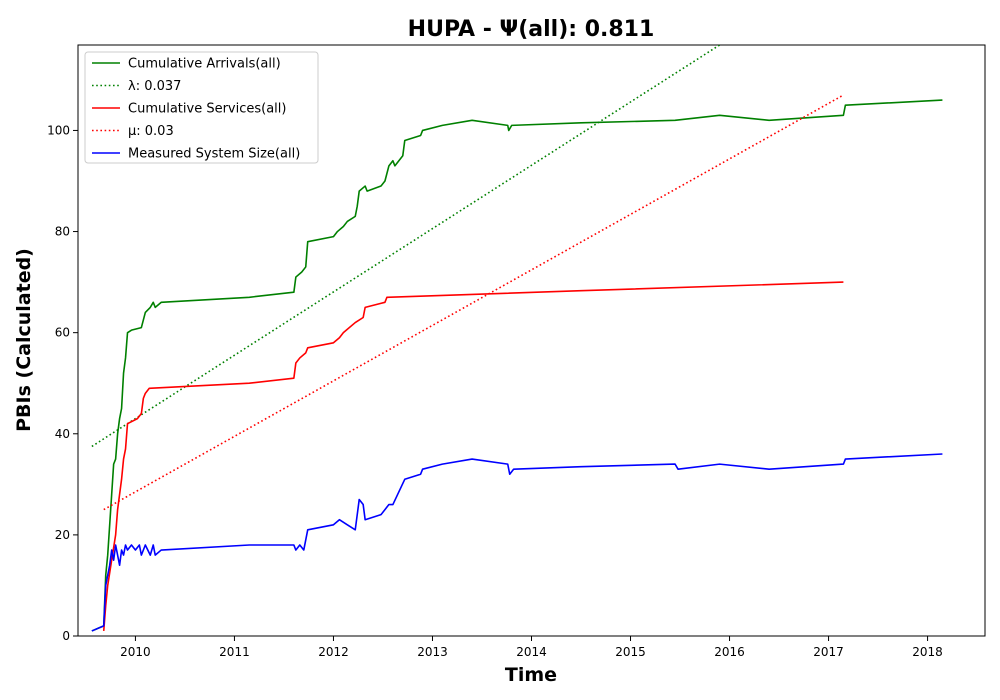  I want to click on x-tick-label: 2012, so click(333, 652).